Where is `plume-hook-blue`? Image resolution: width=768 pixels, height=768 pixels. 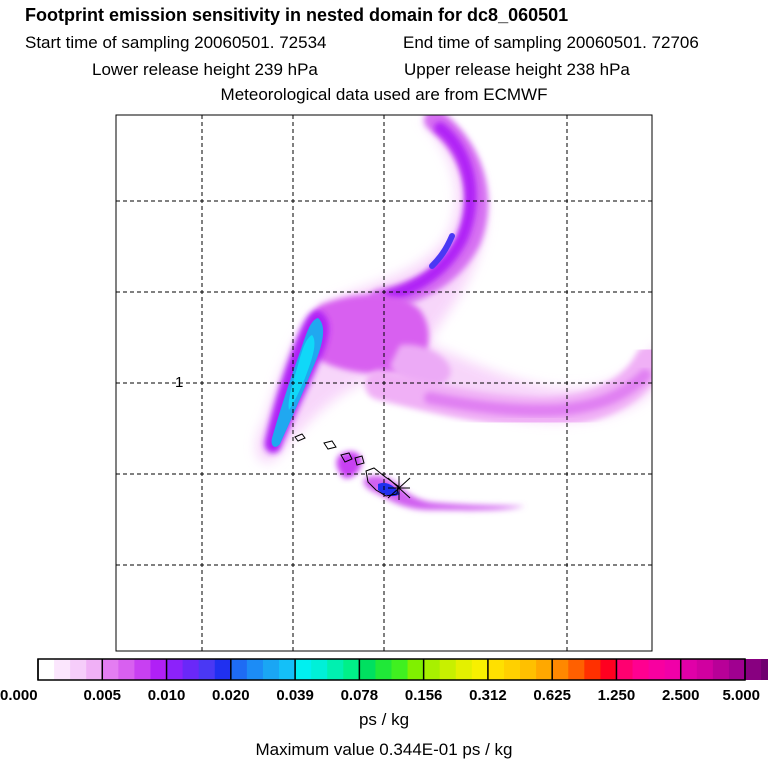 plume-hook-blue is located at coordinates (442, 251).